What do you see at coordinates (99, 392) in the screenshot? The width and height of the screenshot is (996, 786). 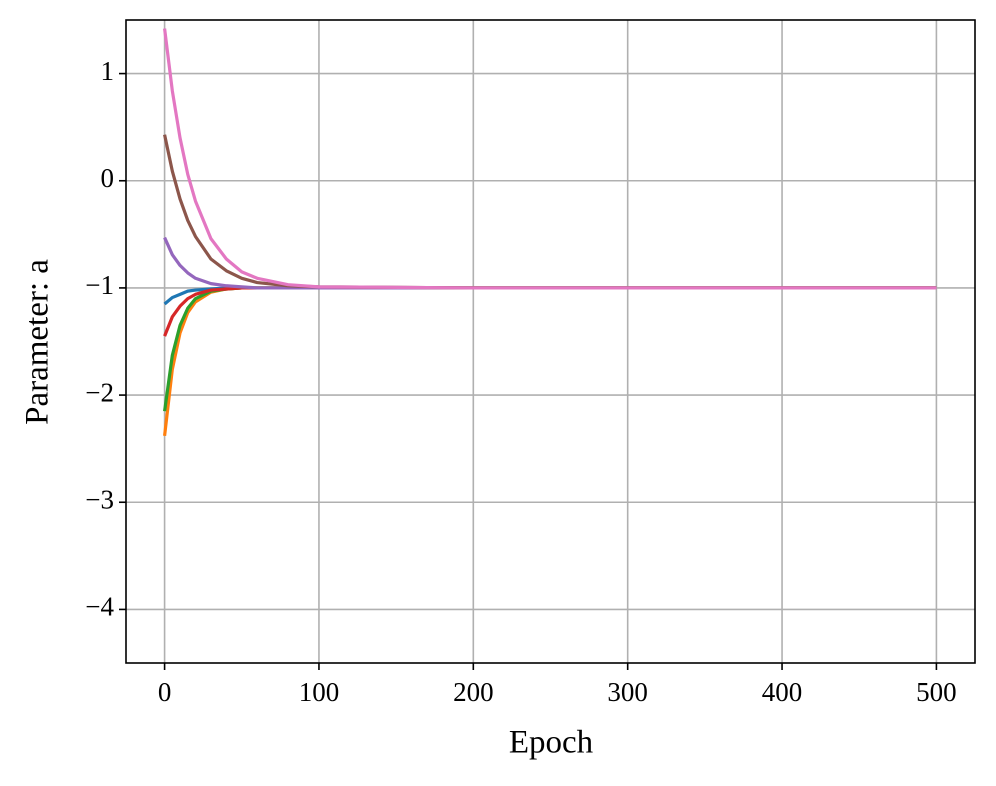 I see `y-tick-label: −2` at bounding box center [99, 392].